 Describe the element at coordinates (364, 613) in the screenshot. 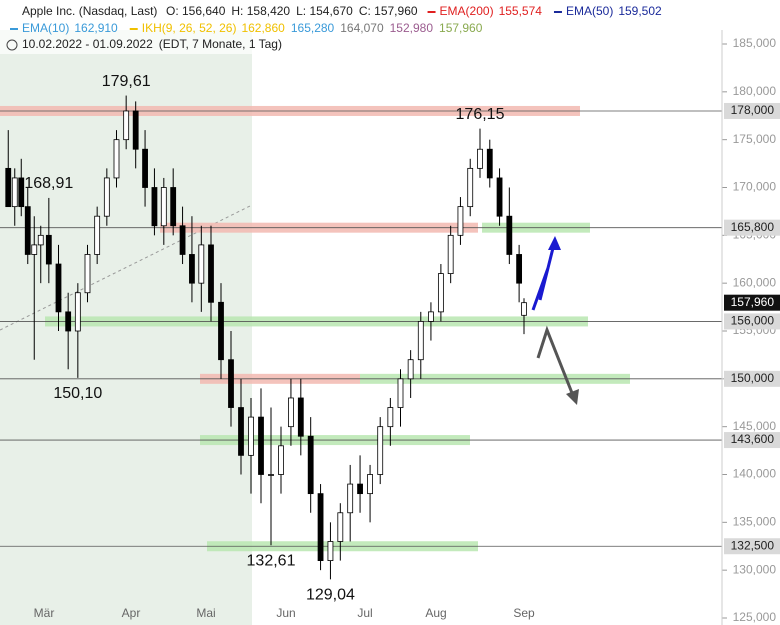

I see `x-tick-label: Jul` at that location.